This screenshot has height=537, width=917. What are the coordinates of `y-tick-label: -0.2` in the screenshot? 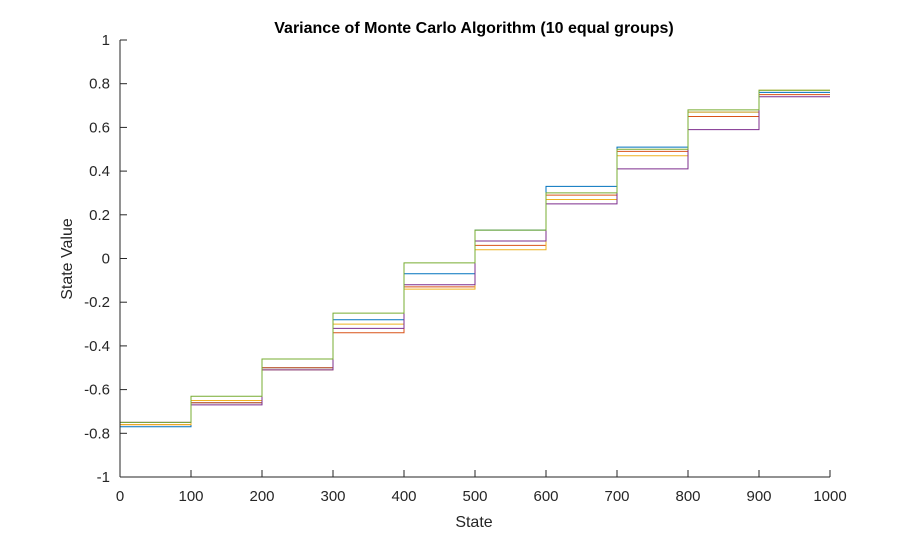 It's located at (97, 302).